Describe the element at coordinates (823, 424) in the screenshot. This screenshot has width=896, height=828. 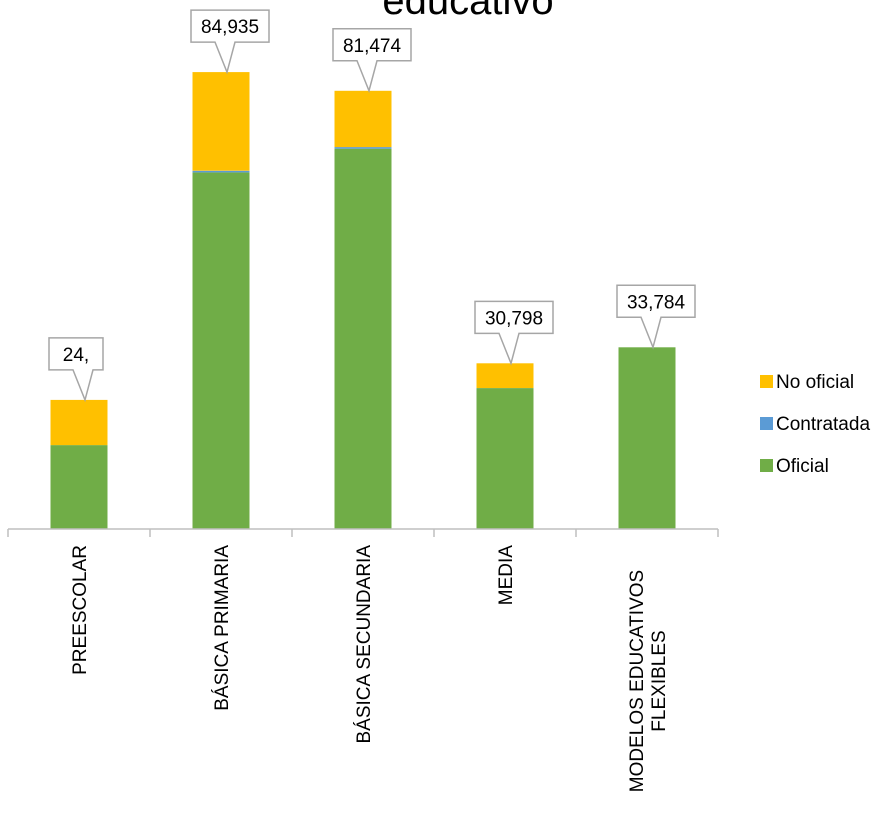
I see `legend-label: Contratada` at that location.